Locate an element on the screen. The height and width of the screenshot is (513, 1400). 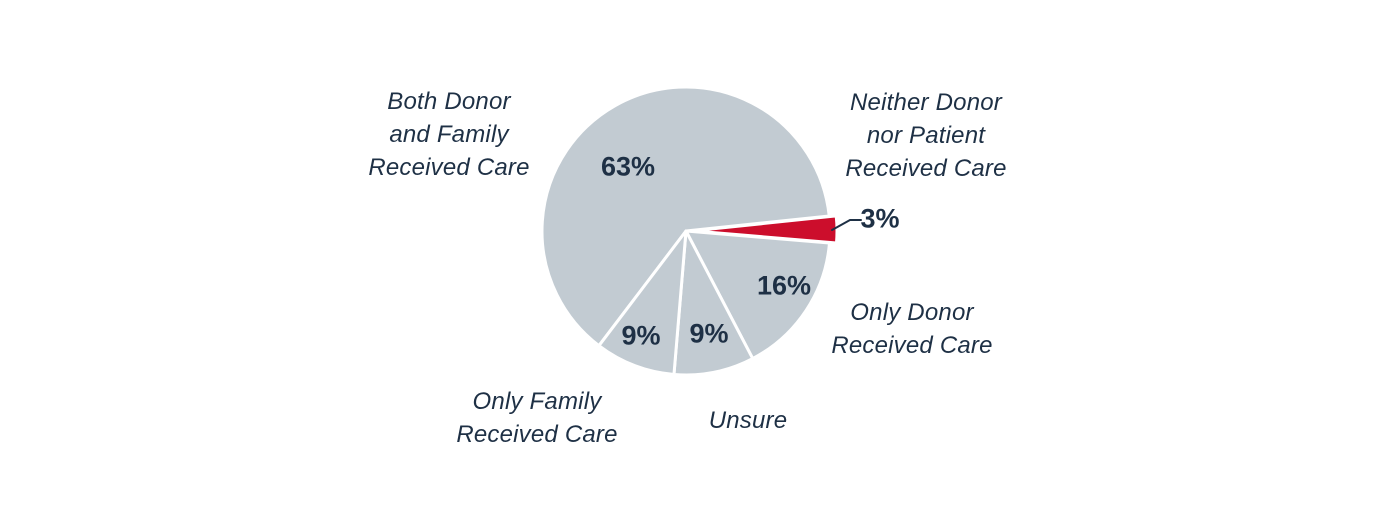
label-line: Neither Donor is located at coordinates (925, 102).